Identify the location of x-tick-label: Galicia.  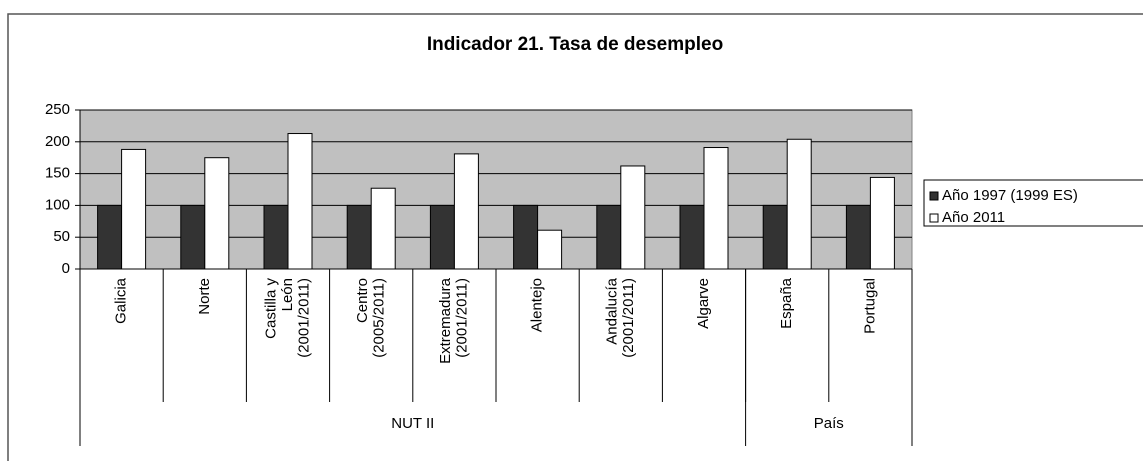
(121, 300).